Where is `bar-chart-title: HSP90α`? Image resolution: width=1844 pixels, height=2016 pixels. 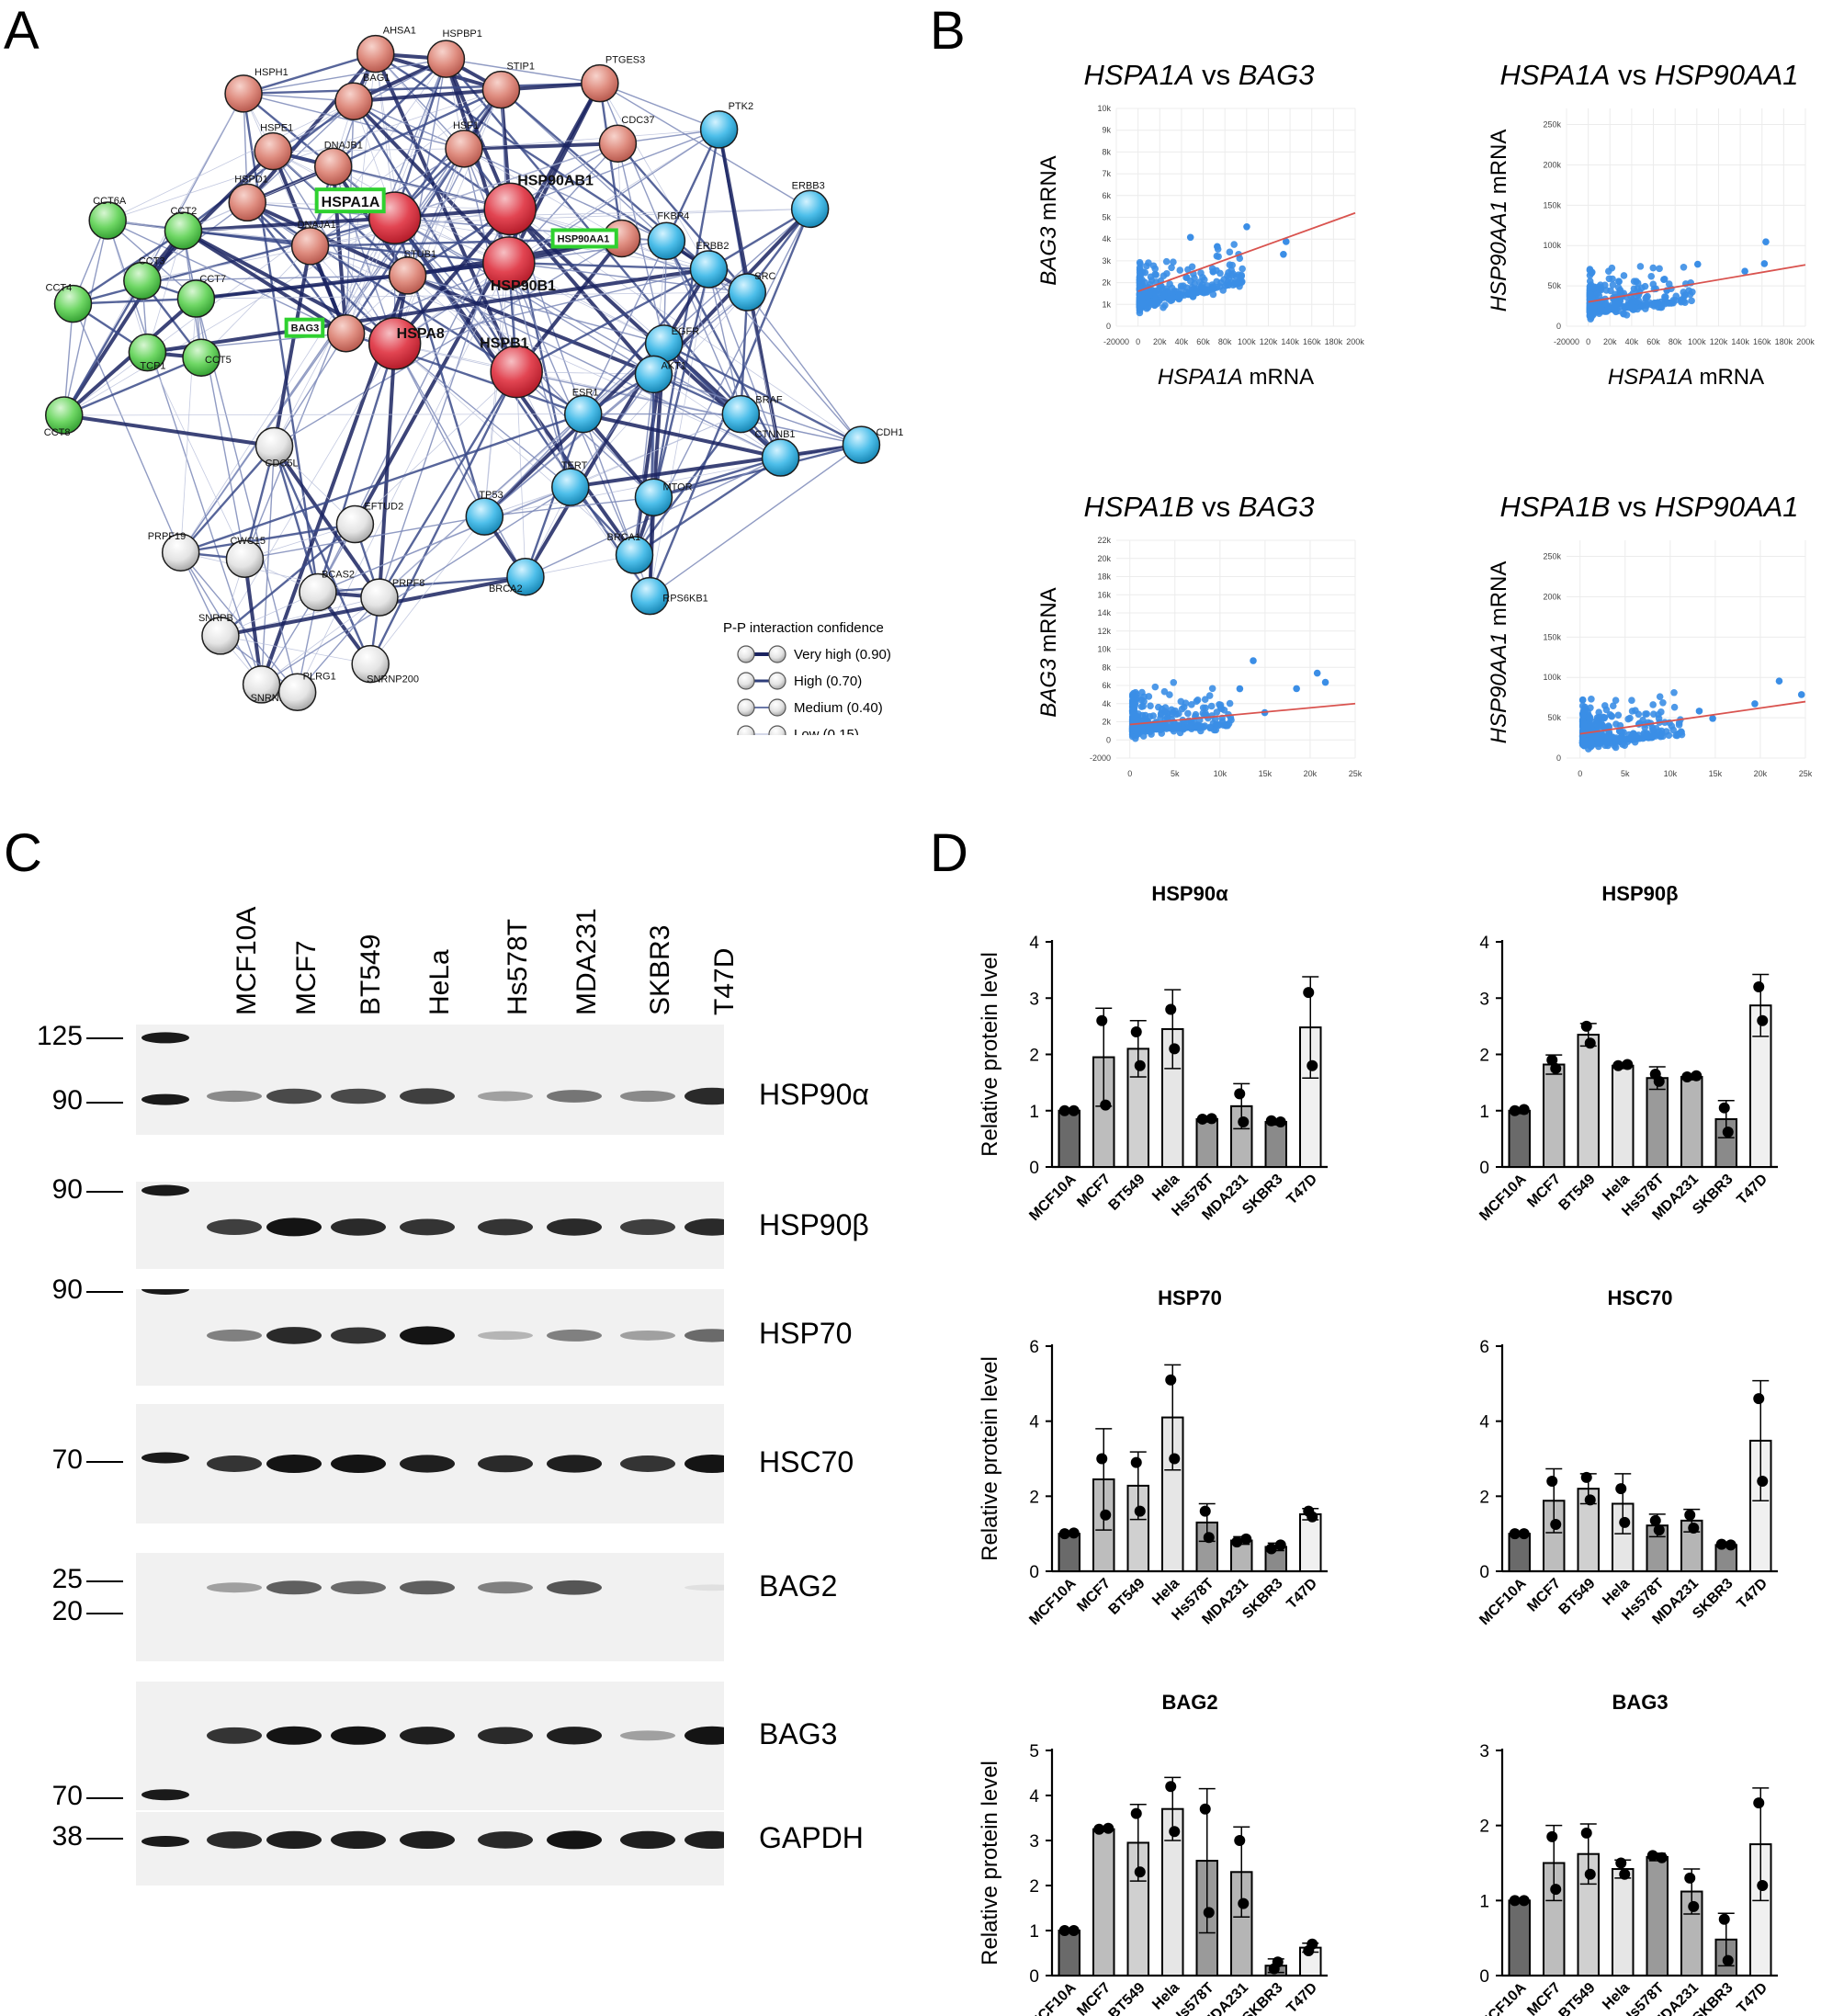 bar-chart-title: HSP90α is located at coordinates (1189, 893).